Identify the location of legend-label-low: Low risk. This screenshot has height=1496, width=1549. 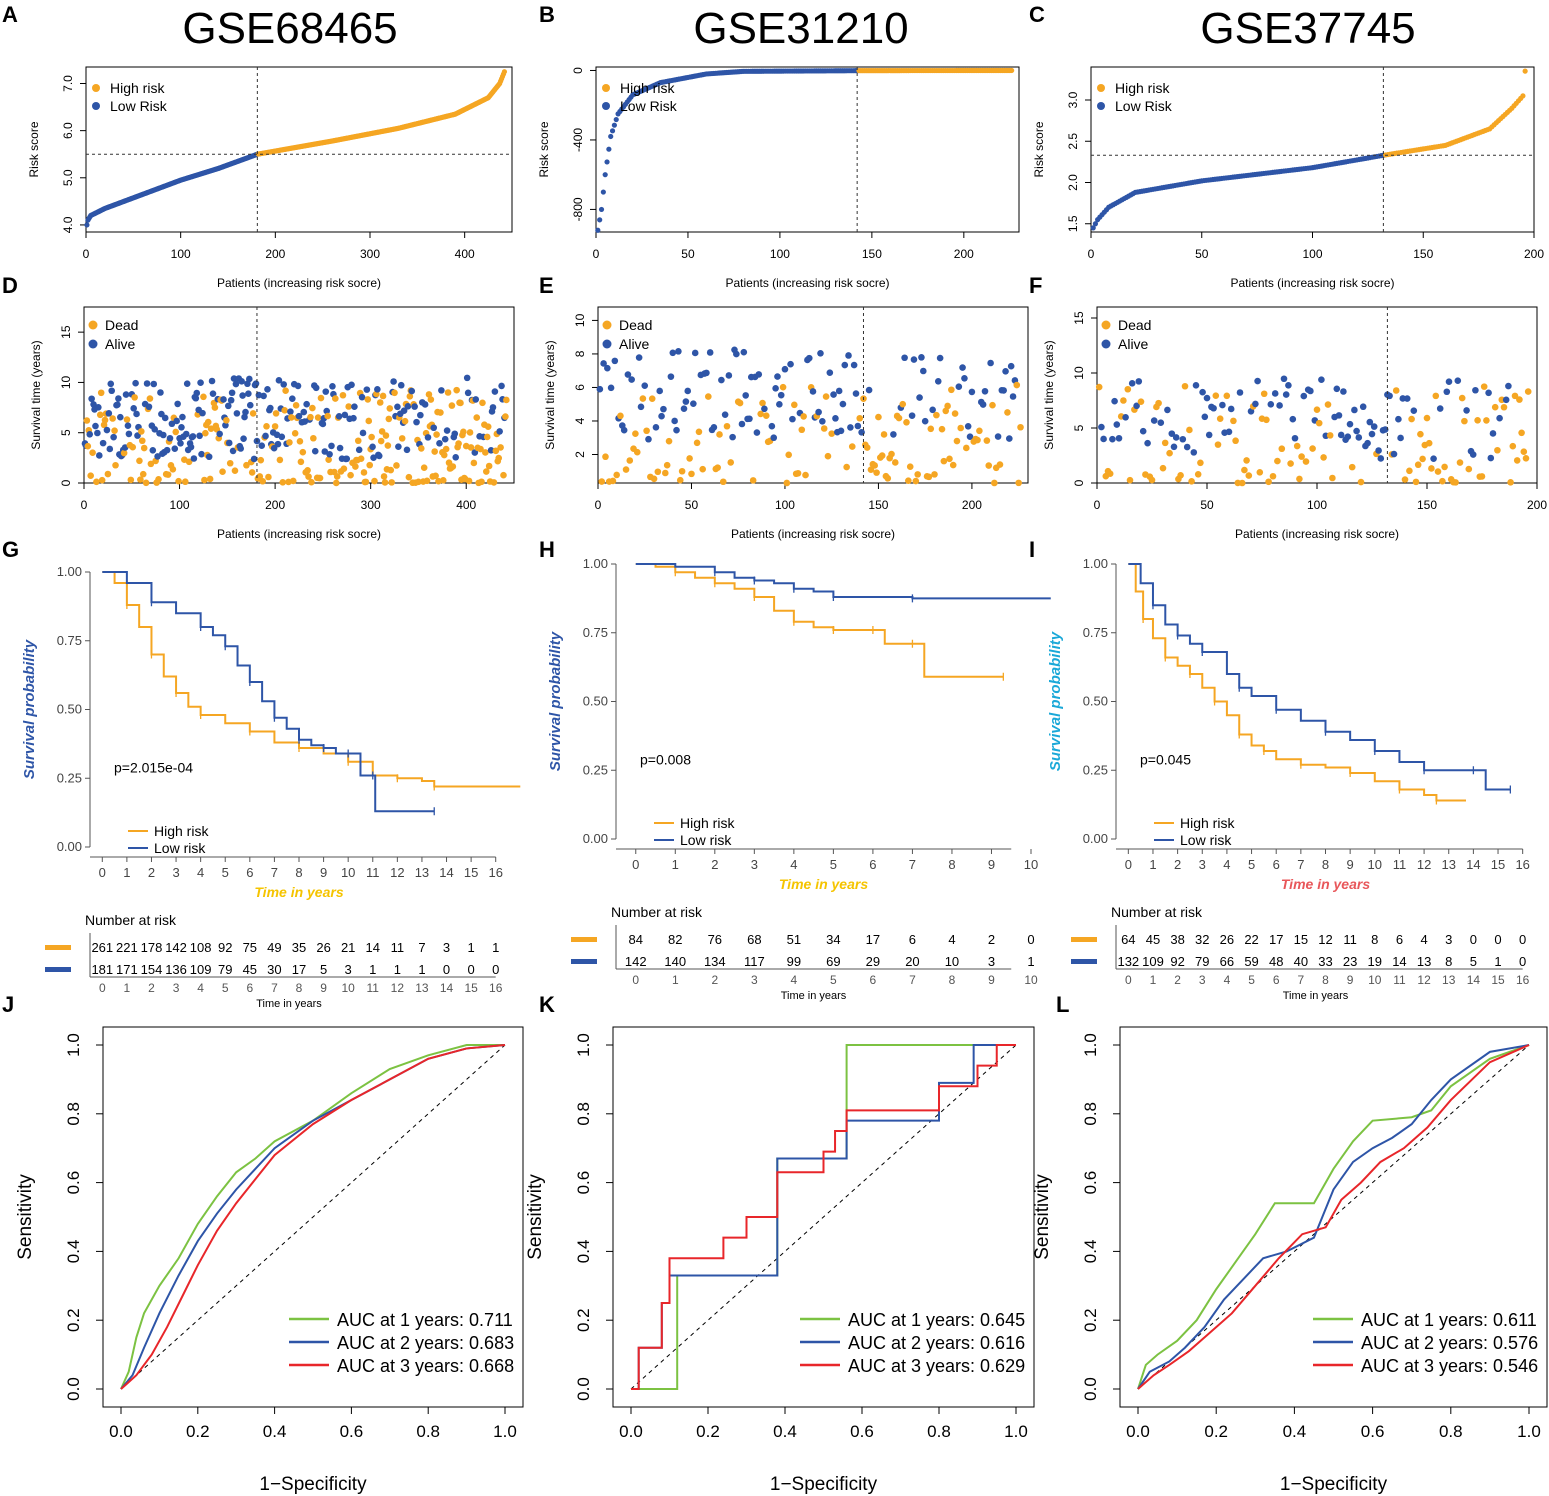
(180, 848).